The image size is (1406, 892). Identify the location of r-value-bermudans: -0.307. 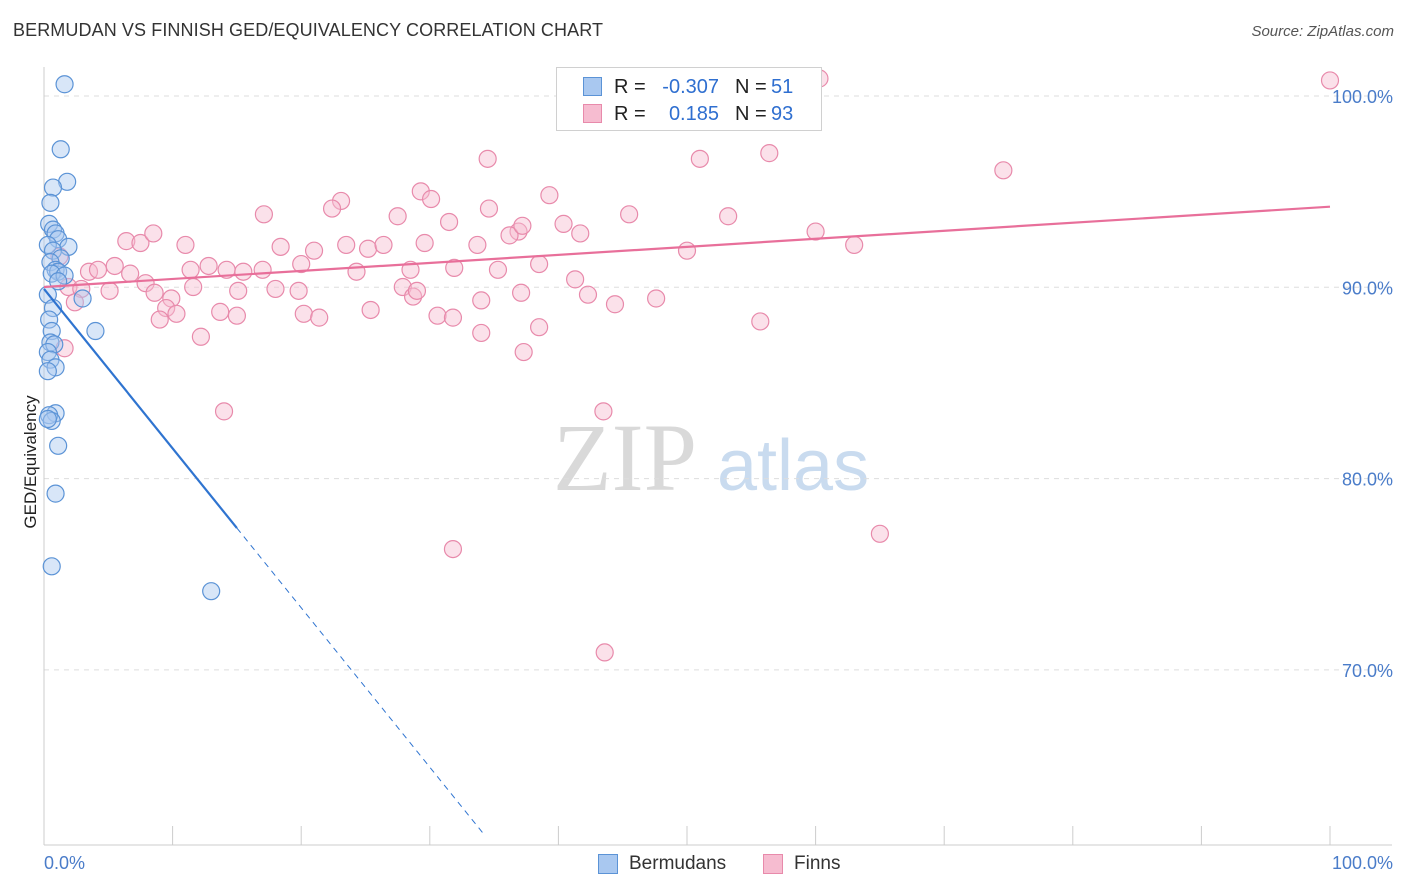
(690, 87).